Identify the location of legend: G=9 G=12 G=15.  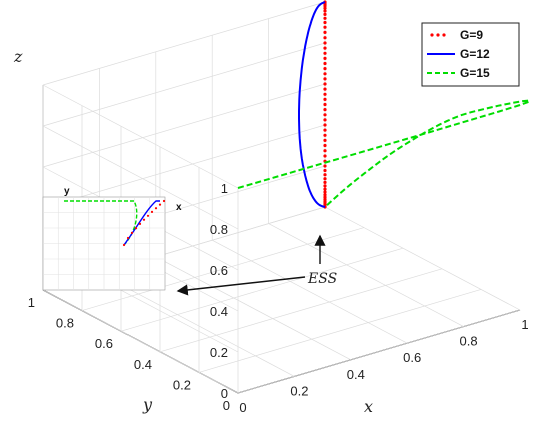
(470, 54).